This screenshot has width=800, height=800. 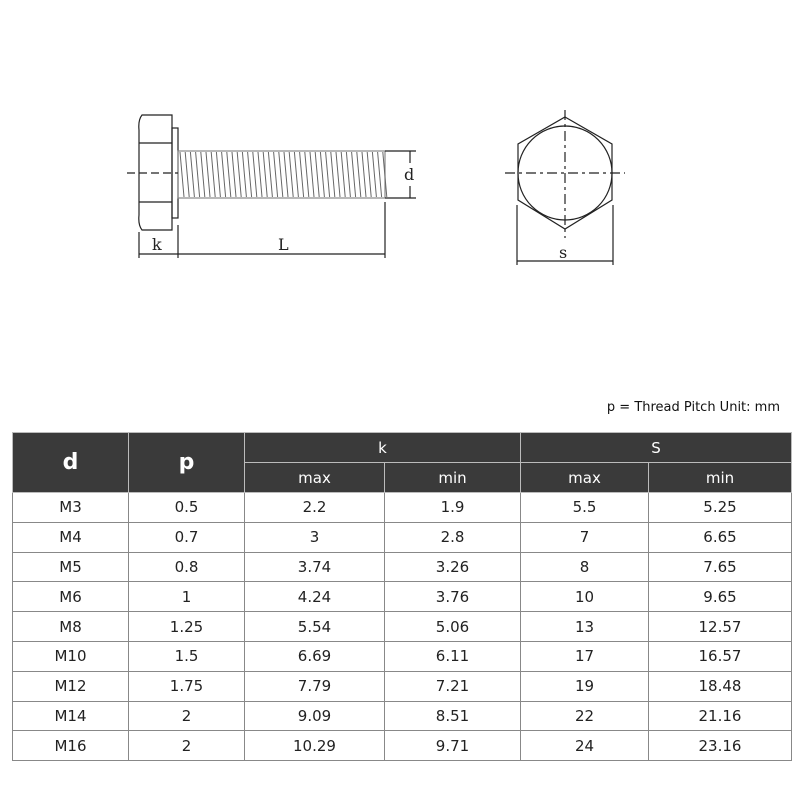 I want to click on table-cell: 13, so click(x=584, y=626).